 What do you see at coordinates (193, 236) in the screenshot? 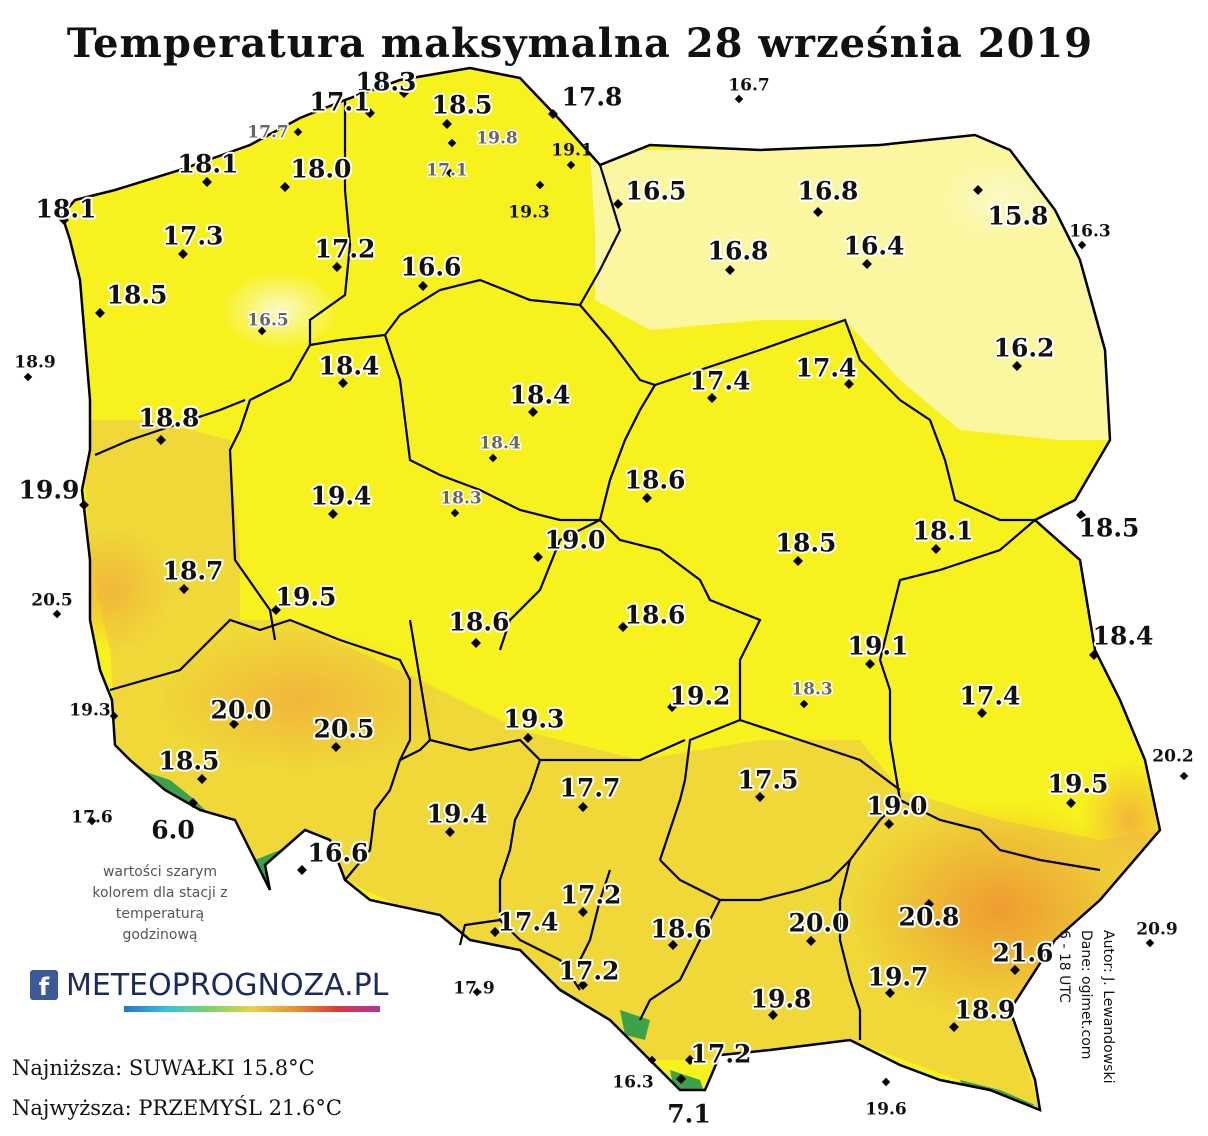
I see `station-temperature-label: 17.3` at bounding box center [193, 236].